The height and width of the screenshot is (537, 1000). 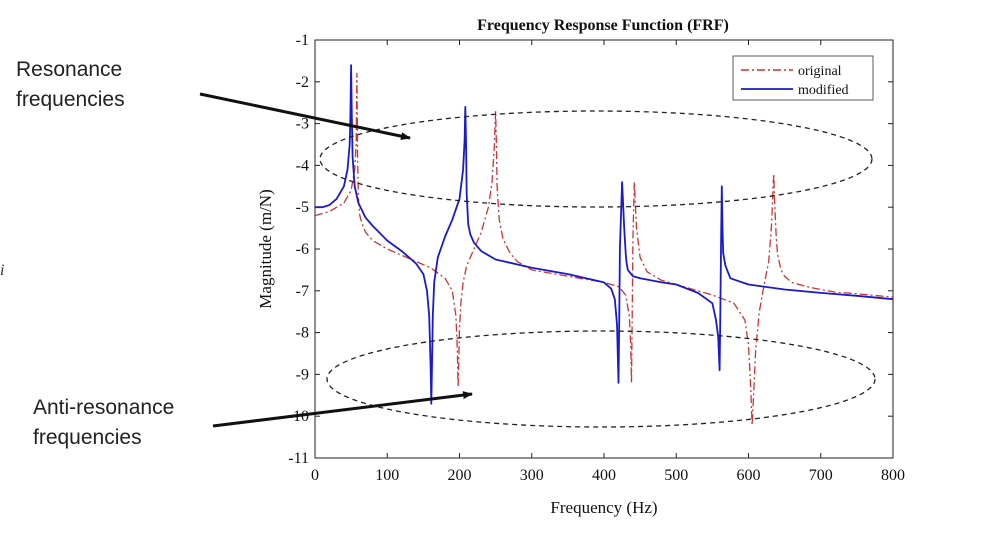 I want to click on antiresonance-label-line1: Anti-resonance, so click(x=104, y=407).